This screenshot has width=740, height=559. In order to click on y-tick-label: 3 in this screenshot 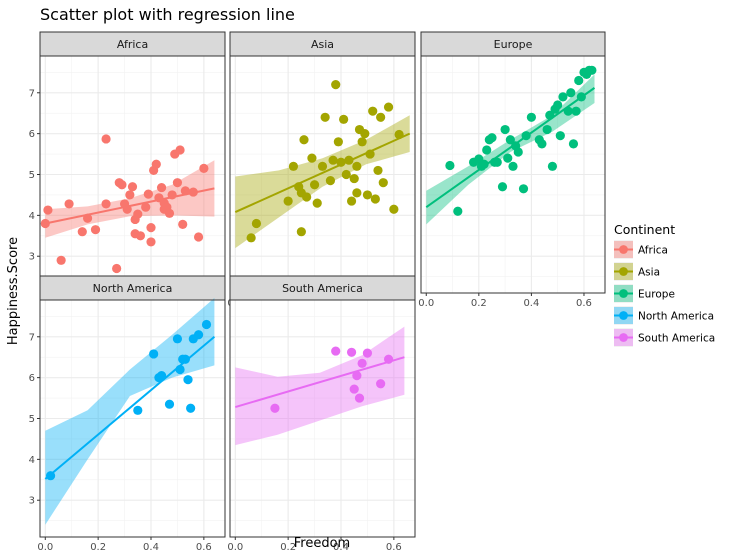, I will do `click(32, 257)`.